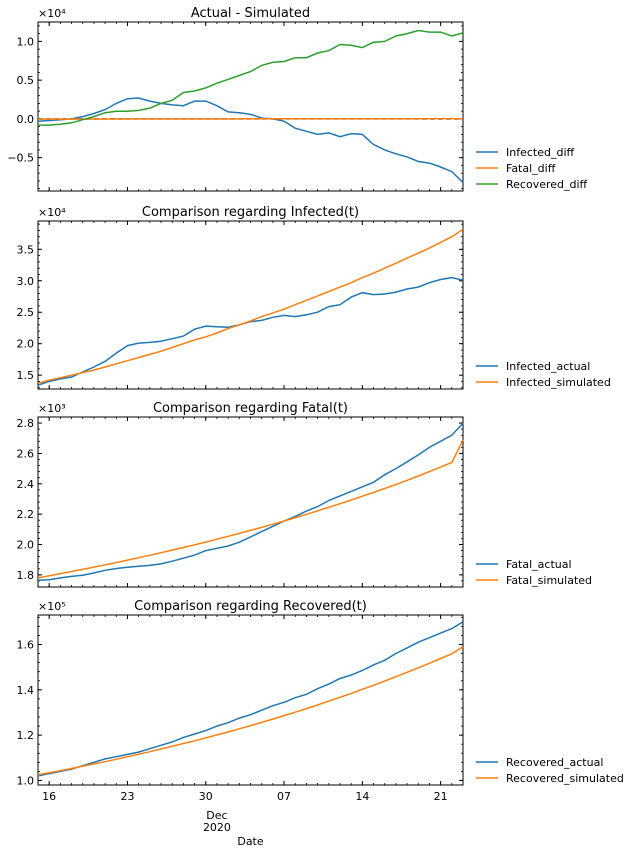  What do you see at coordinates (217, 827) in the screenshot?
I see `x-year-label: 2020` at bounding box center [217, 827].